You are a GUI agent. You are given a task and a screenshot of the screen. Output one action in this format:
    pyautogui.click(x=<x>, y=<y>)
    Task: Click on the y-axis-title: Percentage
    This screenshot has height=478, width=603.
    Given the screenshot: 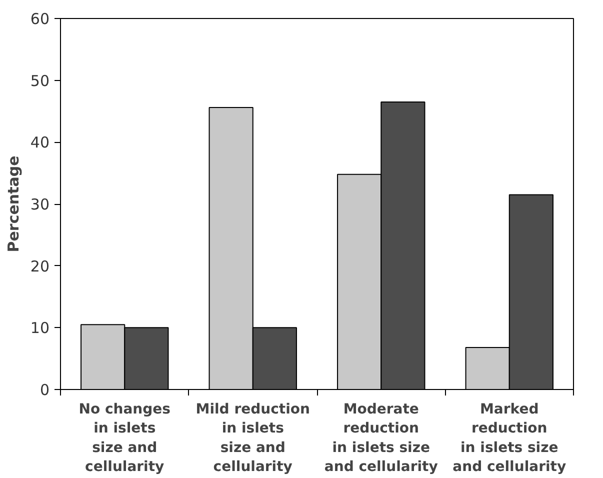 What is the action you would take?
    pyautogui.click(x=13, y=204)
    